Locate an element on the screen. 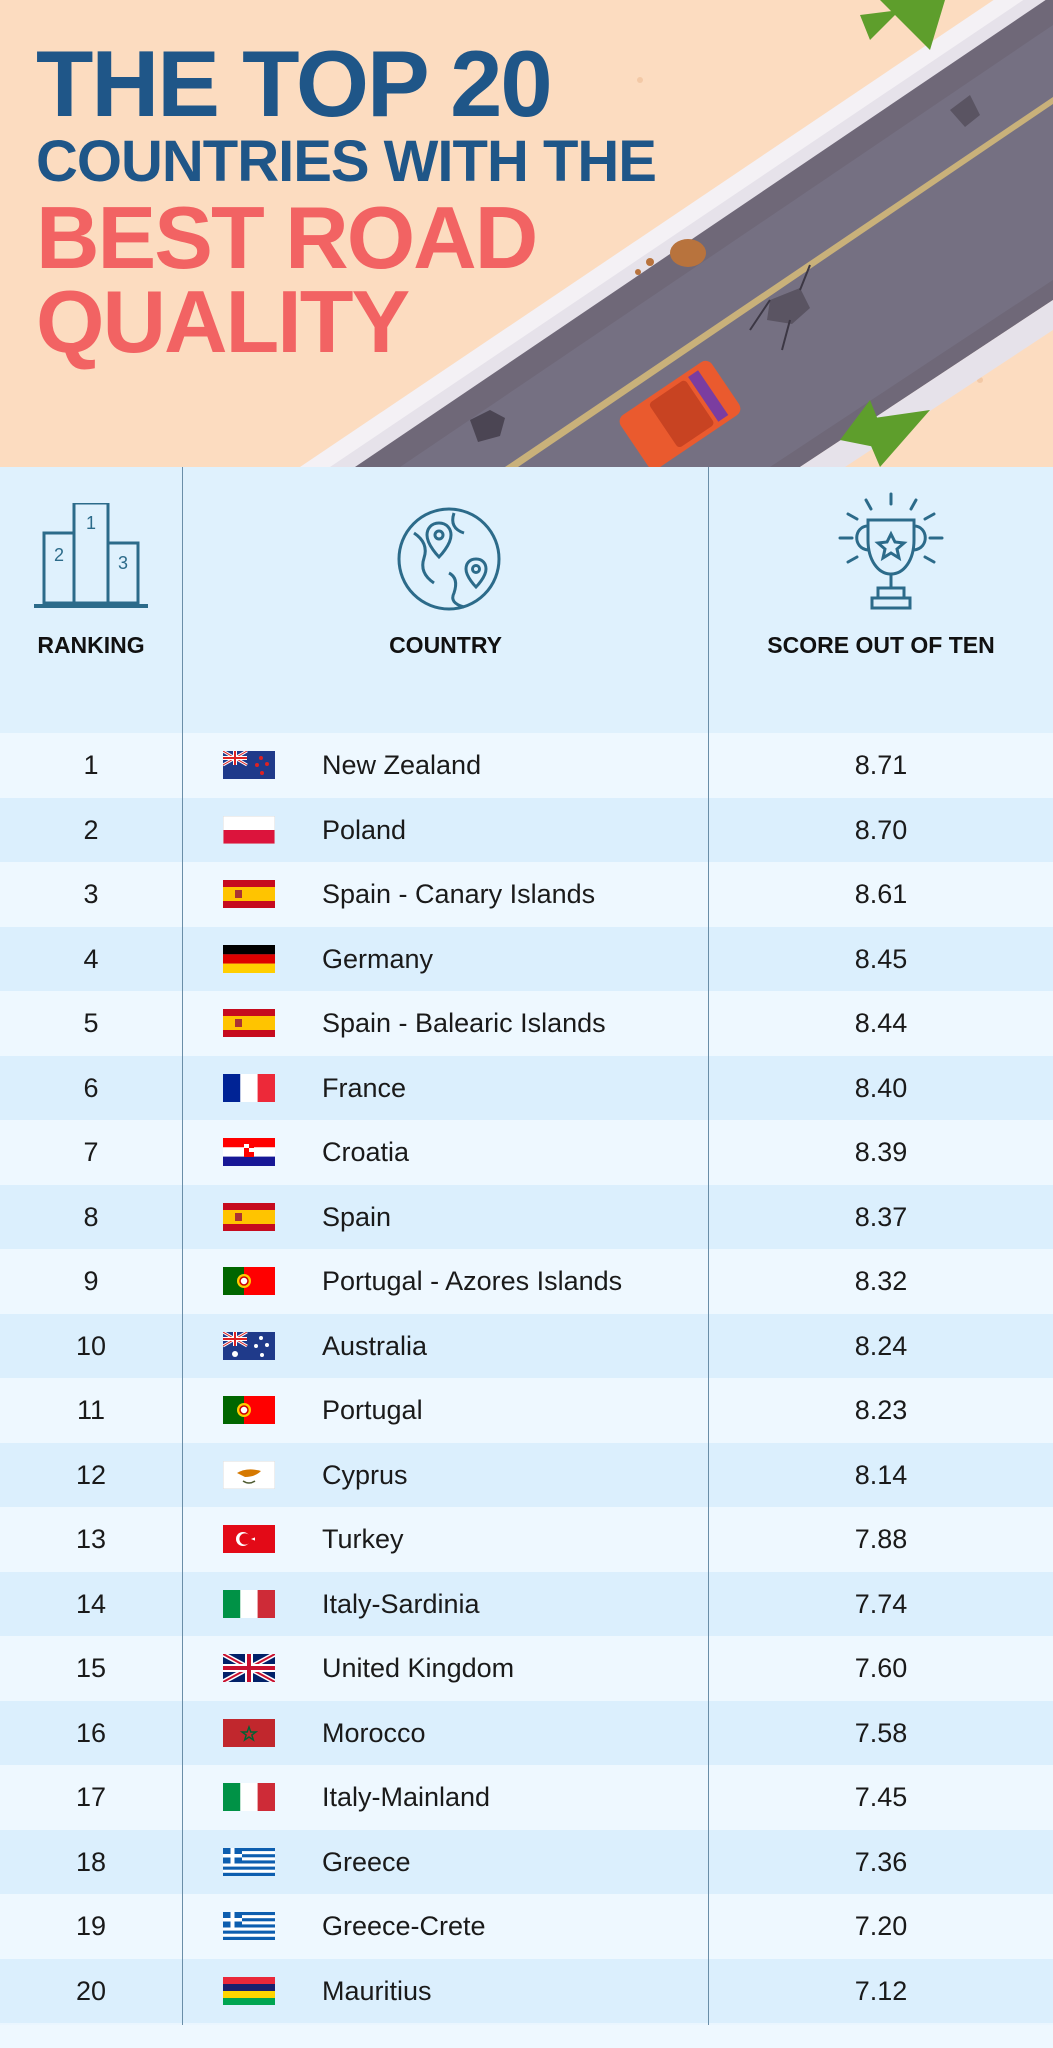 The image size is (1053, 2048). rank-cell: 12 is located at coordinates (91, 1474).